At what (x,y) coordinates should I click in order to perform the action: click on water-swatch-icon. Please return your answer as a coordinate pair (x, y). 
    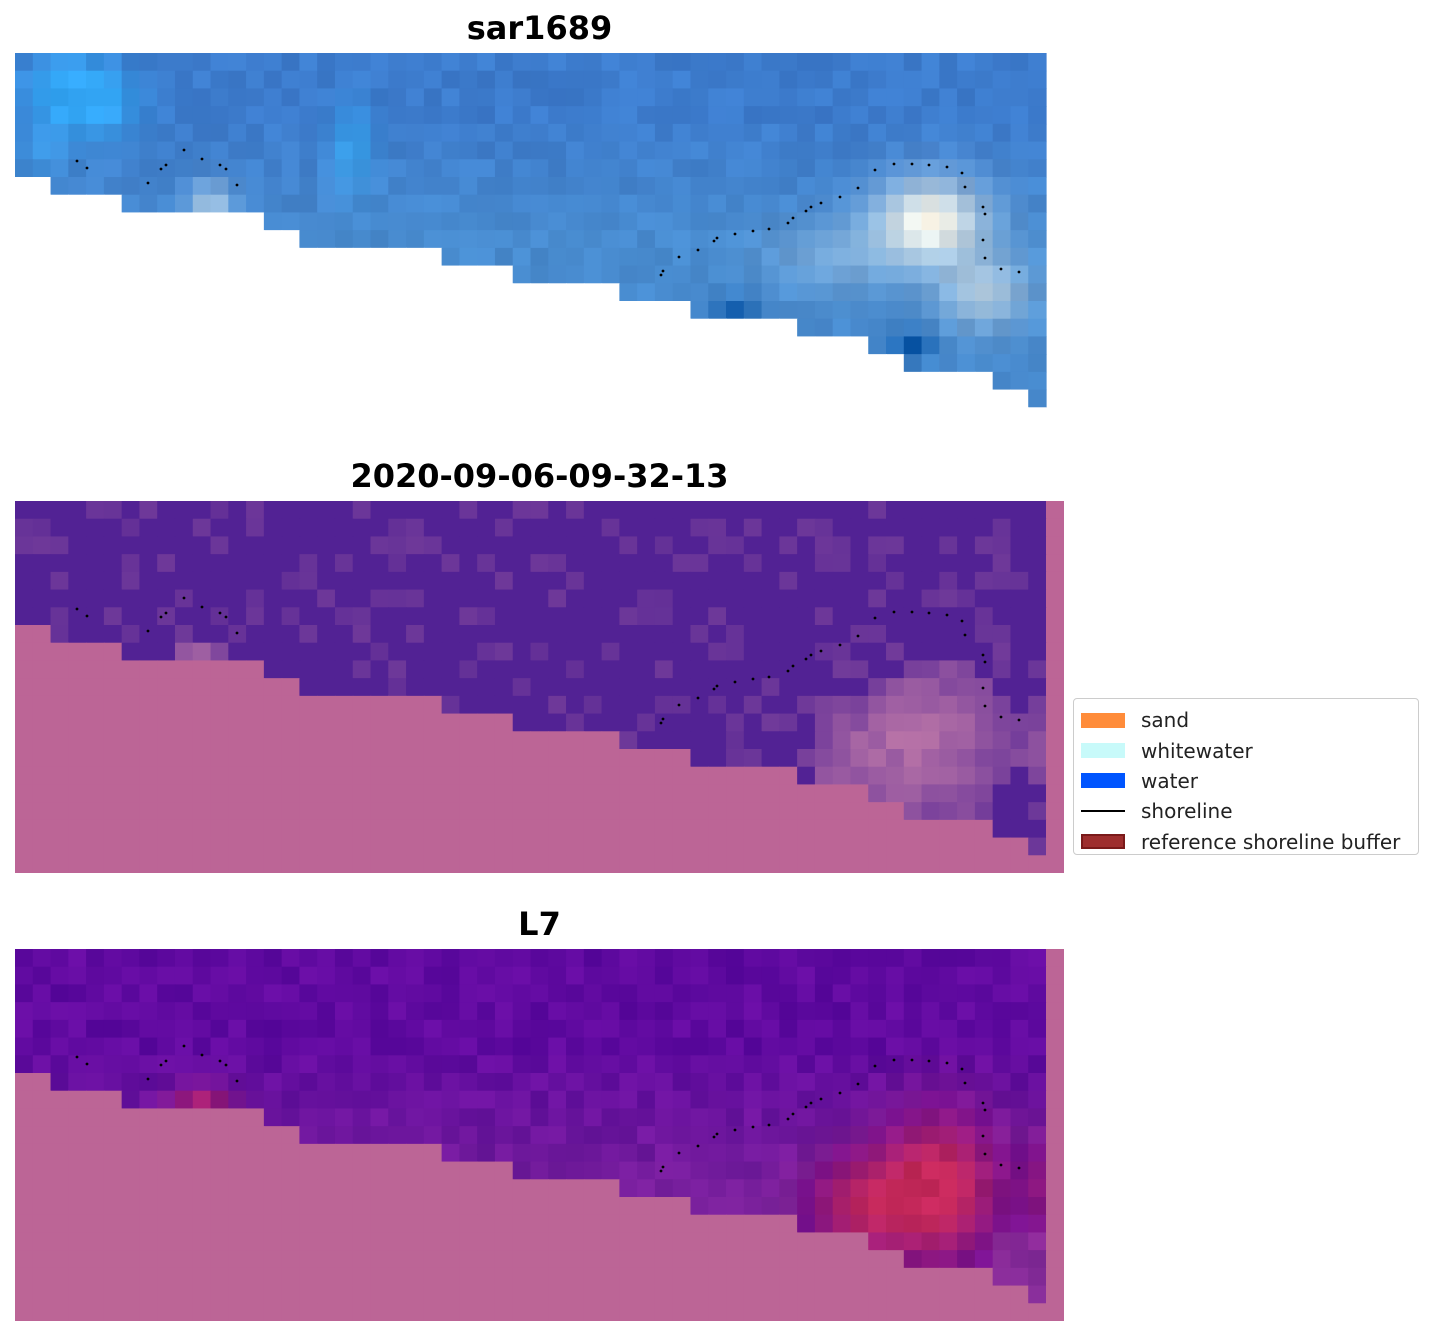
    Looking at the image, I should click on (1103, 781).